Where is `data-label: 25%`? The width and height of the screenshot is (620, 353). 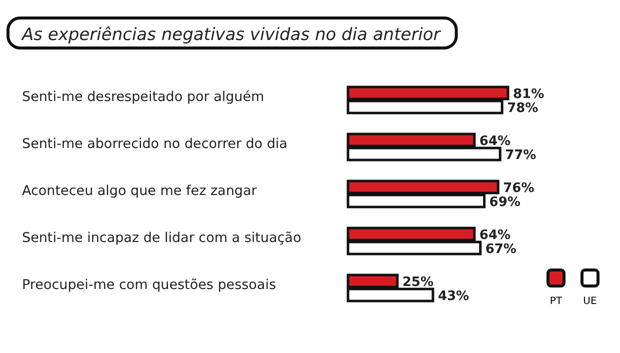 data-label: 25% is located at coordinates (418, 282).